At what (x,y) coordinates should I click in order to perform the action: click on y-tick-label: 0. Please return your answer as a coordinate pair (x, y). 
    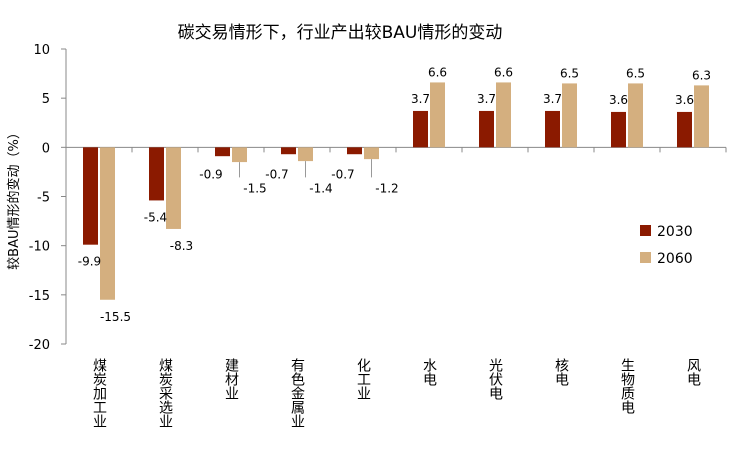
    Looking at the image, I should click on (46, 148).